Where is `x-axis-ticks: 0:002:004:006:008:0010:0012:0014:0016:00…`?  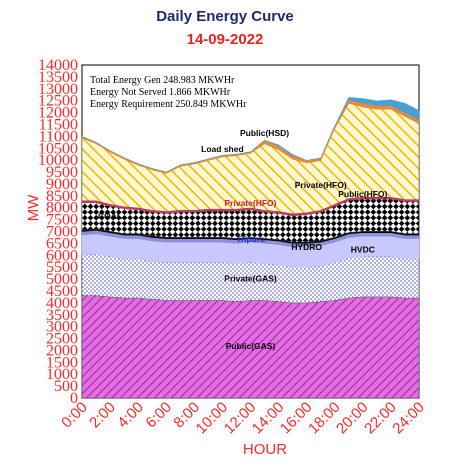 x-axis-ticks: 0:002:004:006:008:0010:0012:0014:0016:00… is located at coordinates (243, 418).